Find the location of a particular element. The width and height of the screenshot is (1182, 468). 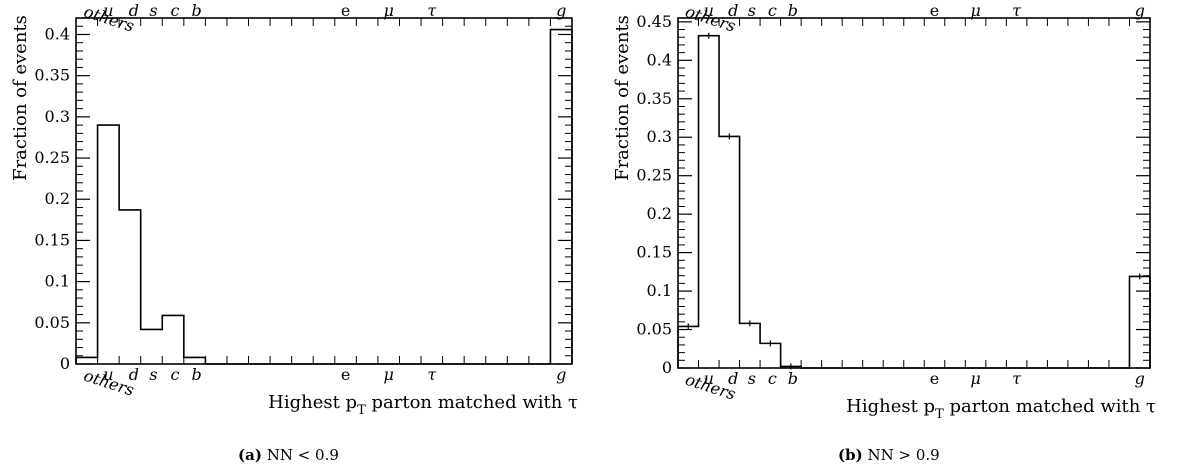

caption-a-text: NN < 0.9 is located at coordinates (302, 455).